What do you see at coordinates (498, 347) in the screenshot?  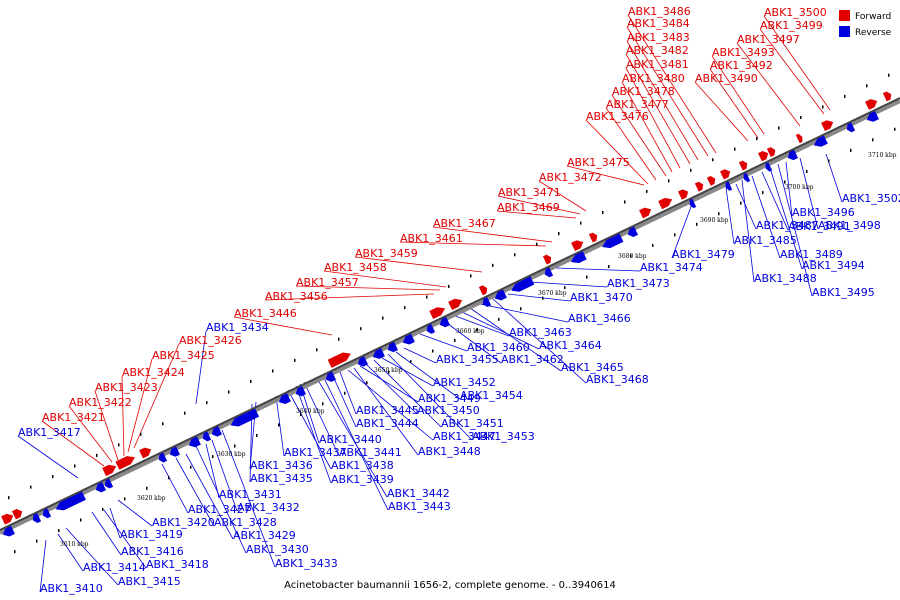 I see `gene-label: ABK1_3460` at bounding box center [498, 347].